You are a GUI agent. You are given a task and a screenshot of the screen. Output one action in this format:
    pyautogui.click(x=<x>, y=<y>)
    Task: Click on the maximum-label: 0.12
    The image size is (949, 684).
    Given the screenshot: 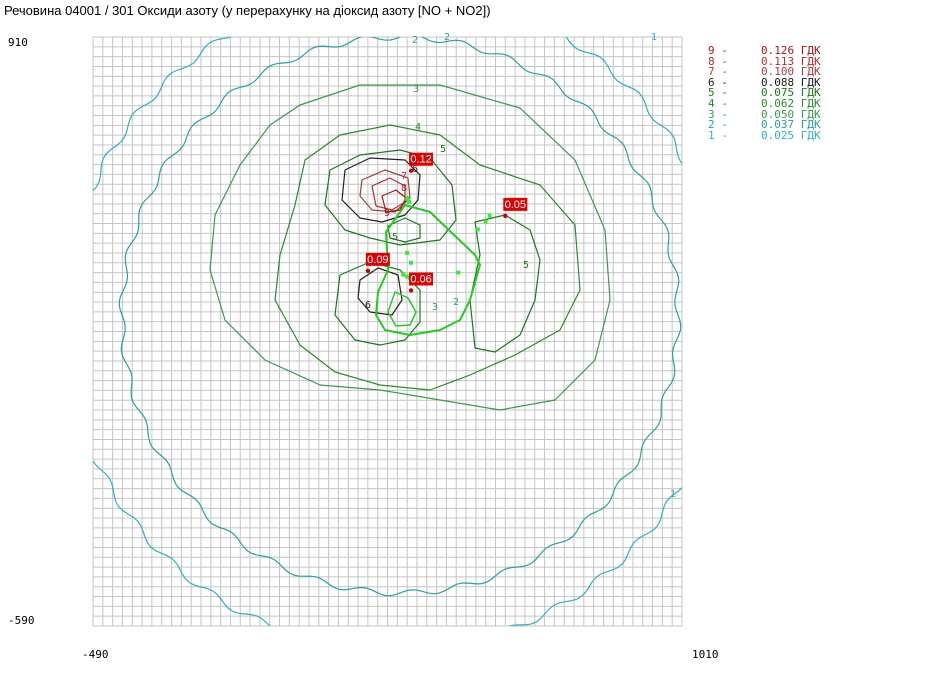 What is the action you would take?
    pyautogui.click(x=420, y=160)
    